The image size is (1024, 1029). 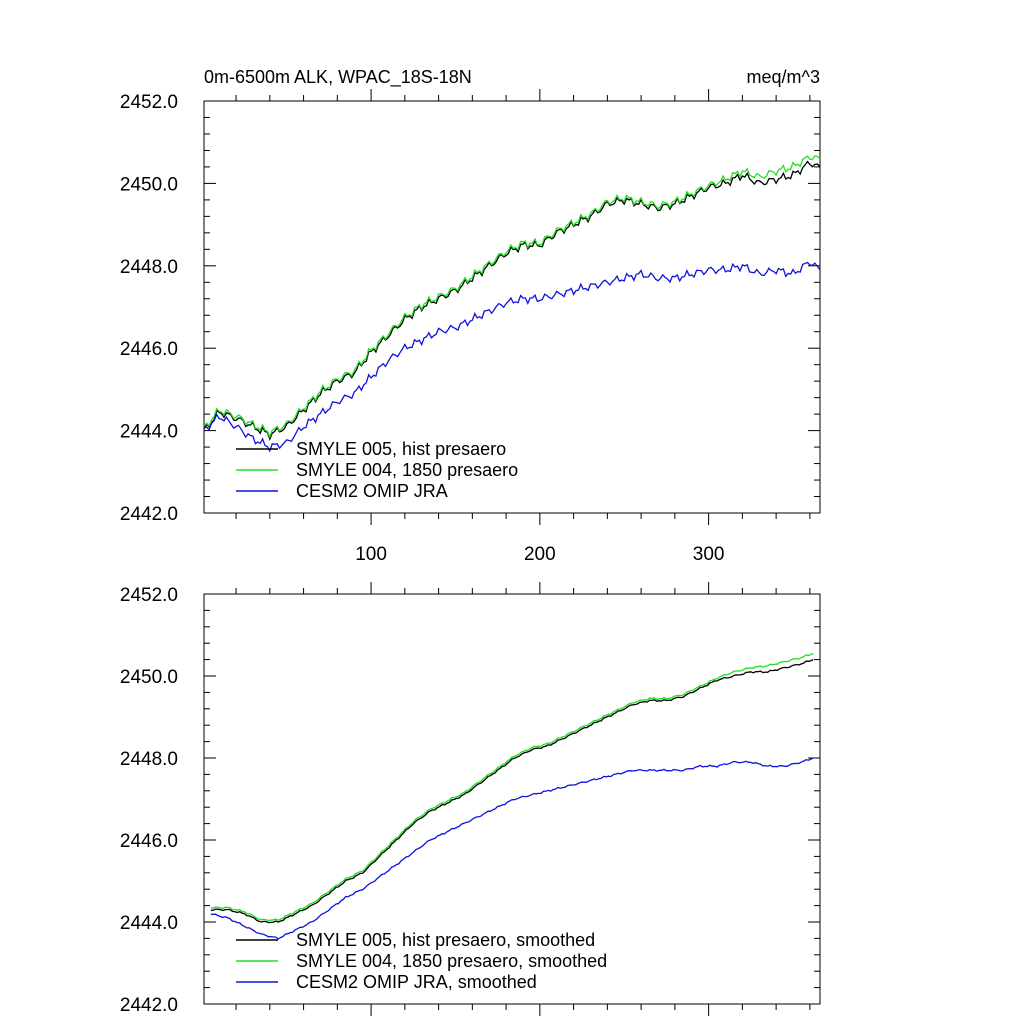 What do you see at coordinates (451, 961) in the screenshot?
I see `legend-label-2: SMYLE 004, 1850 presaero, smoothed` at bounding box center [451, 961].